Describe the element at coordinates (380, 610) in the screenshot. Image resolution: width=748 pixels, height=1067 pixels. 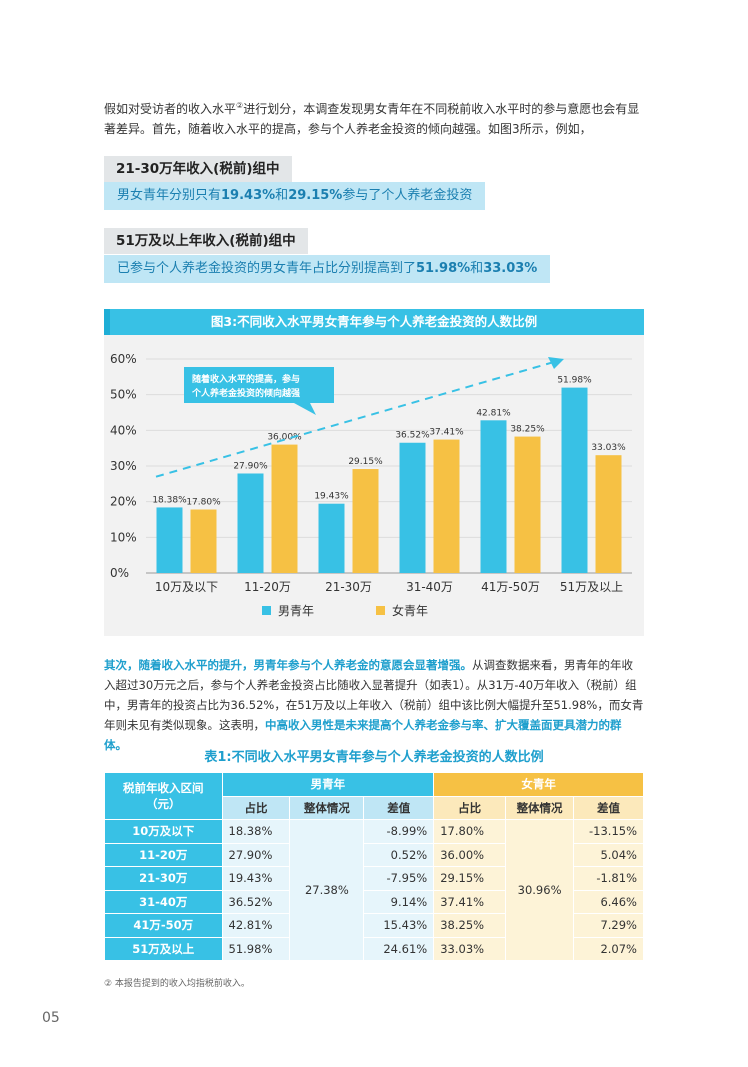
I see `legend-swatch-female` at that location.